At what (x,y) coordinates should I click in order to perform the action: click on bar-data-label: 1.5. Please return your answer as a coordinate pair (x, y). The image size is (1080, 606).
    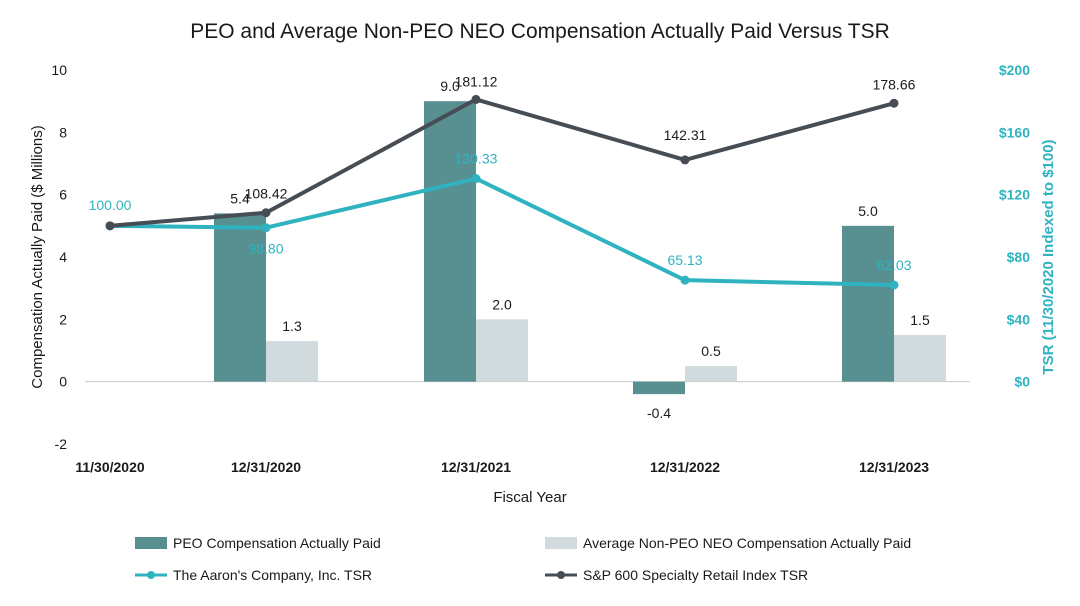
    Looking at the image, I should click on (920, 320).